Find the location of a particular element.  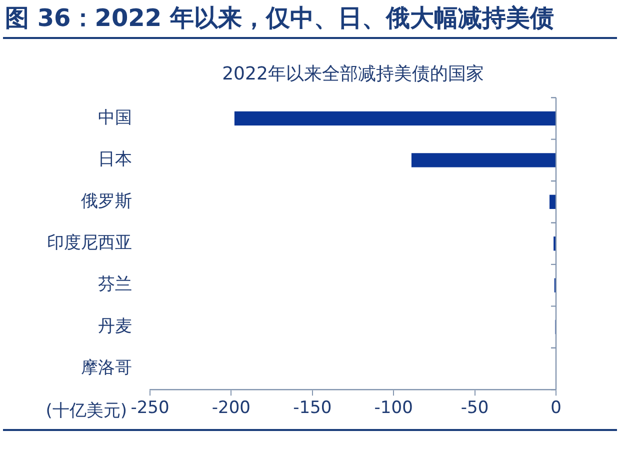

x-tick-label: -100 is located at coordinates (393, 408).